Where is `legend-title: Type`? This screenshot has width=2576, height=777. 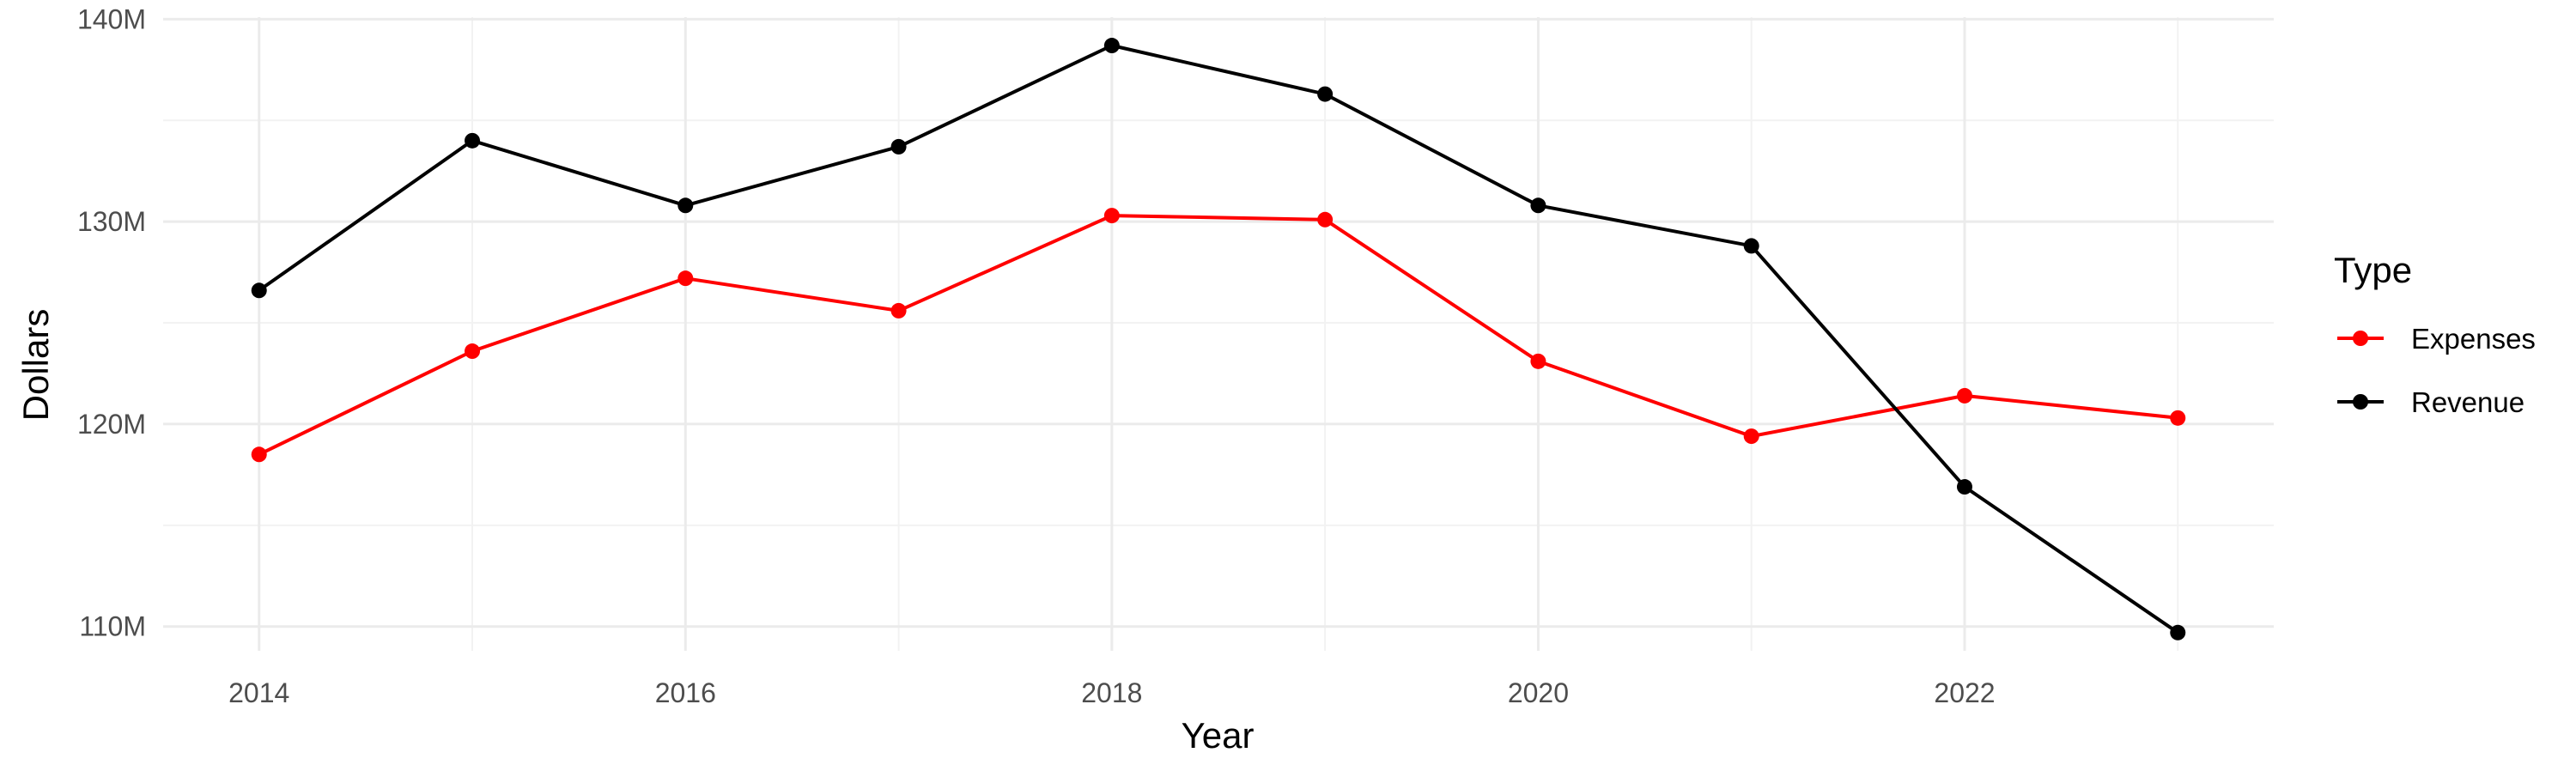 legend-title: Type is located at coordinates (2373, 270).